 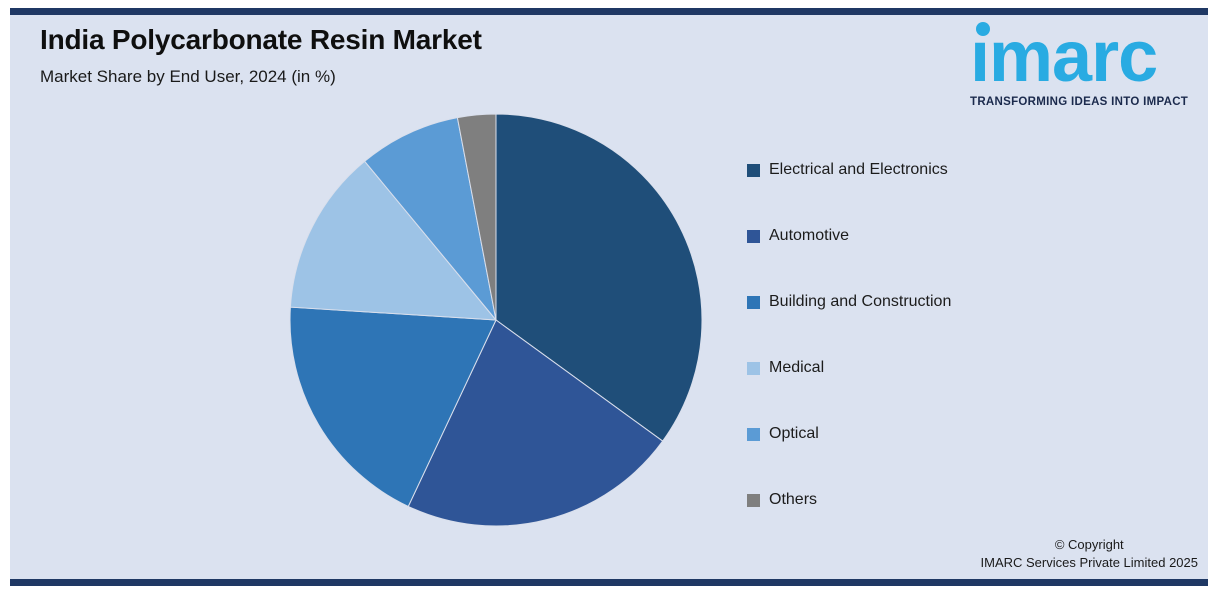 What do you see at coordinates (983, 29) in the screenshot?
I see `logo-i-dot-icon` at bounding box center [983, 29].